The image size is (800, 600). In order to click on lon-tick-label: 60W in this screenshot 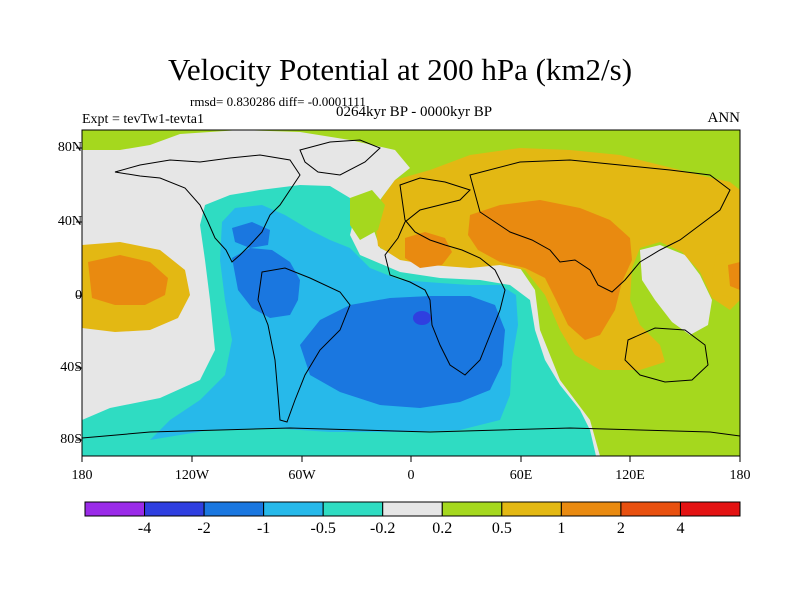, I will do `click(302, 475)`.